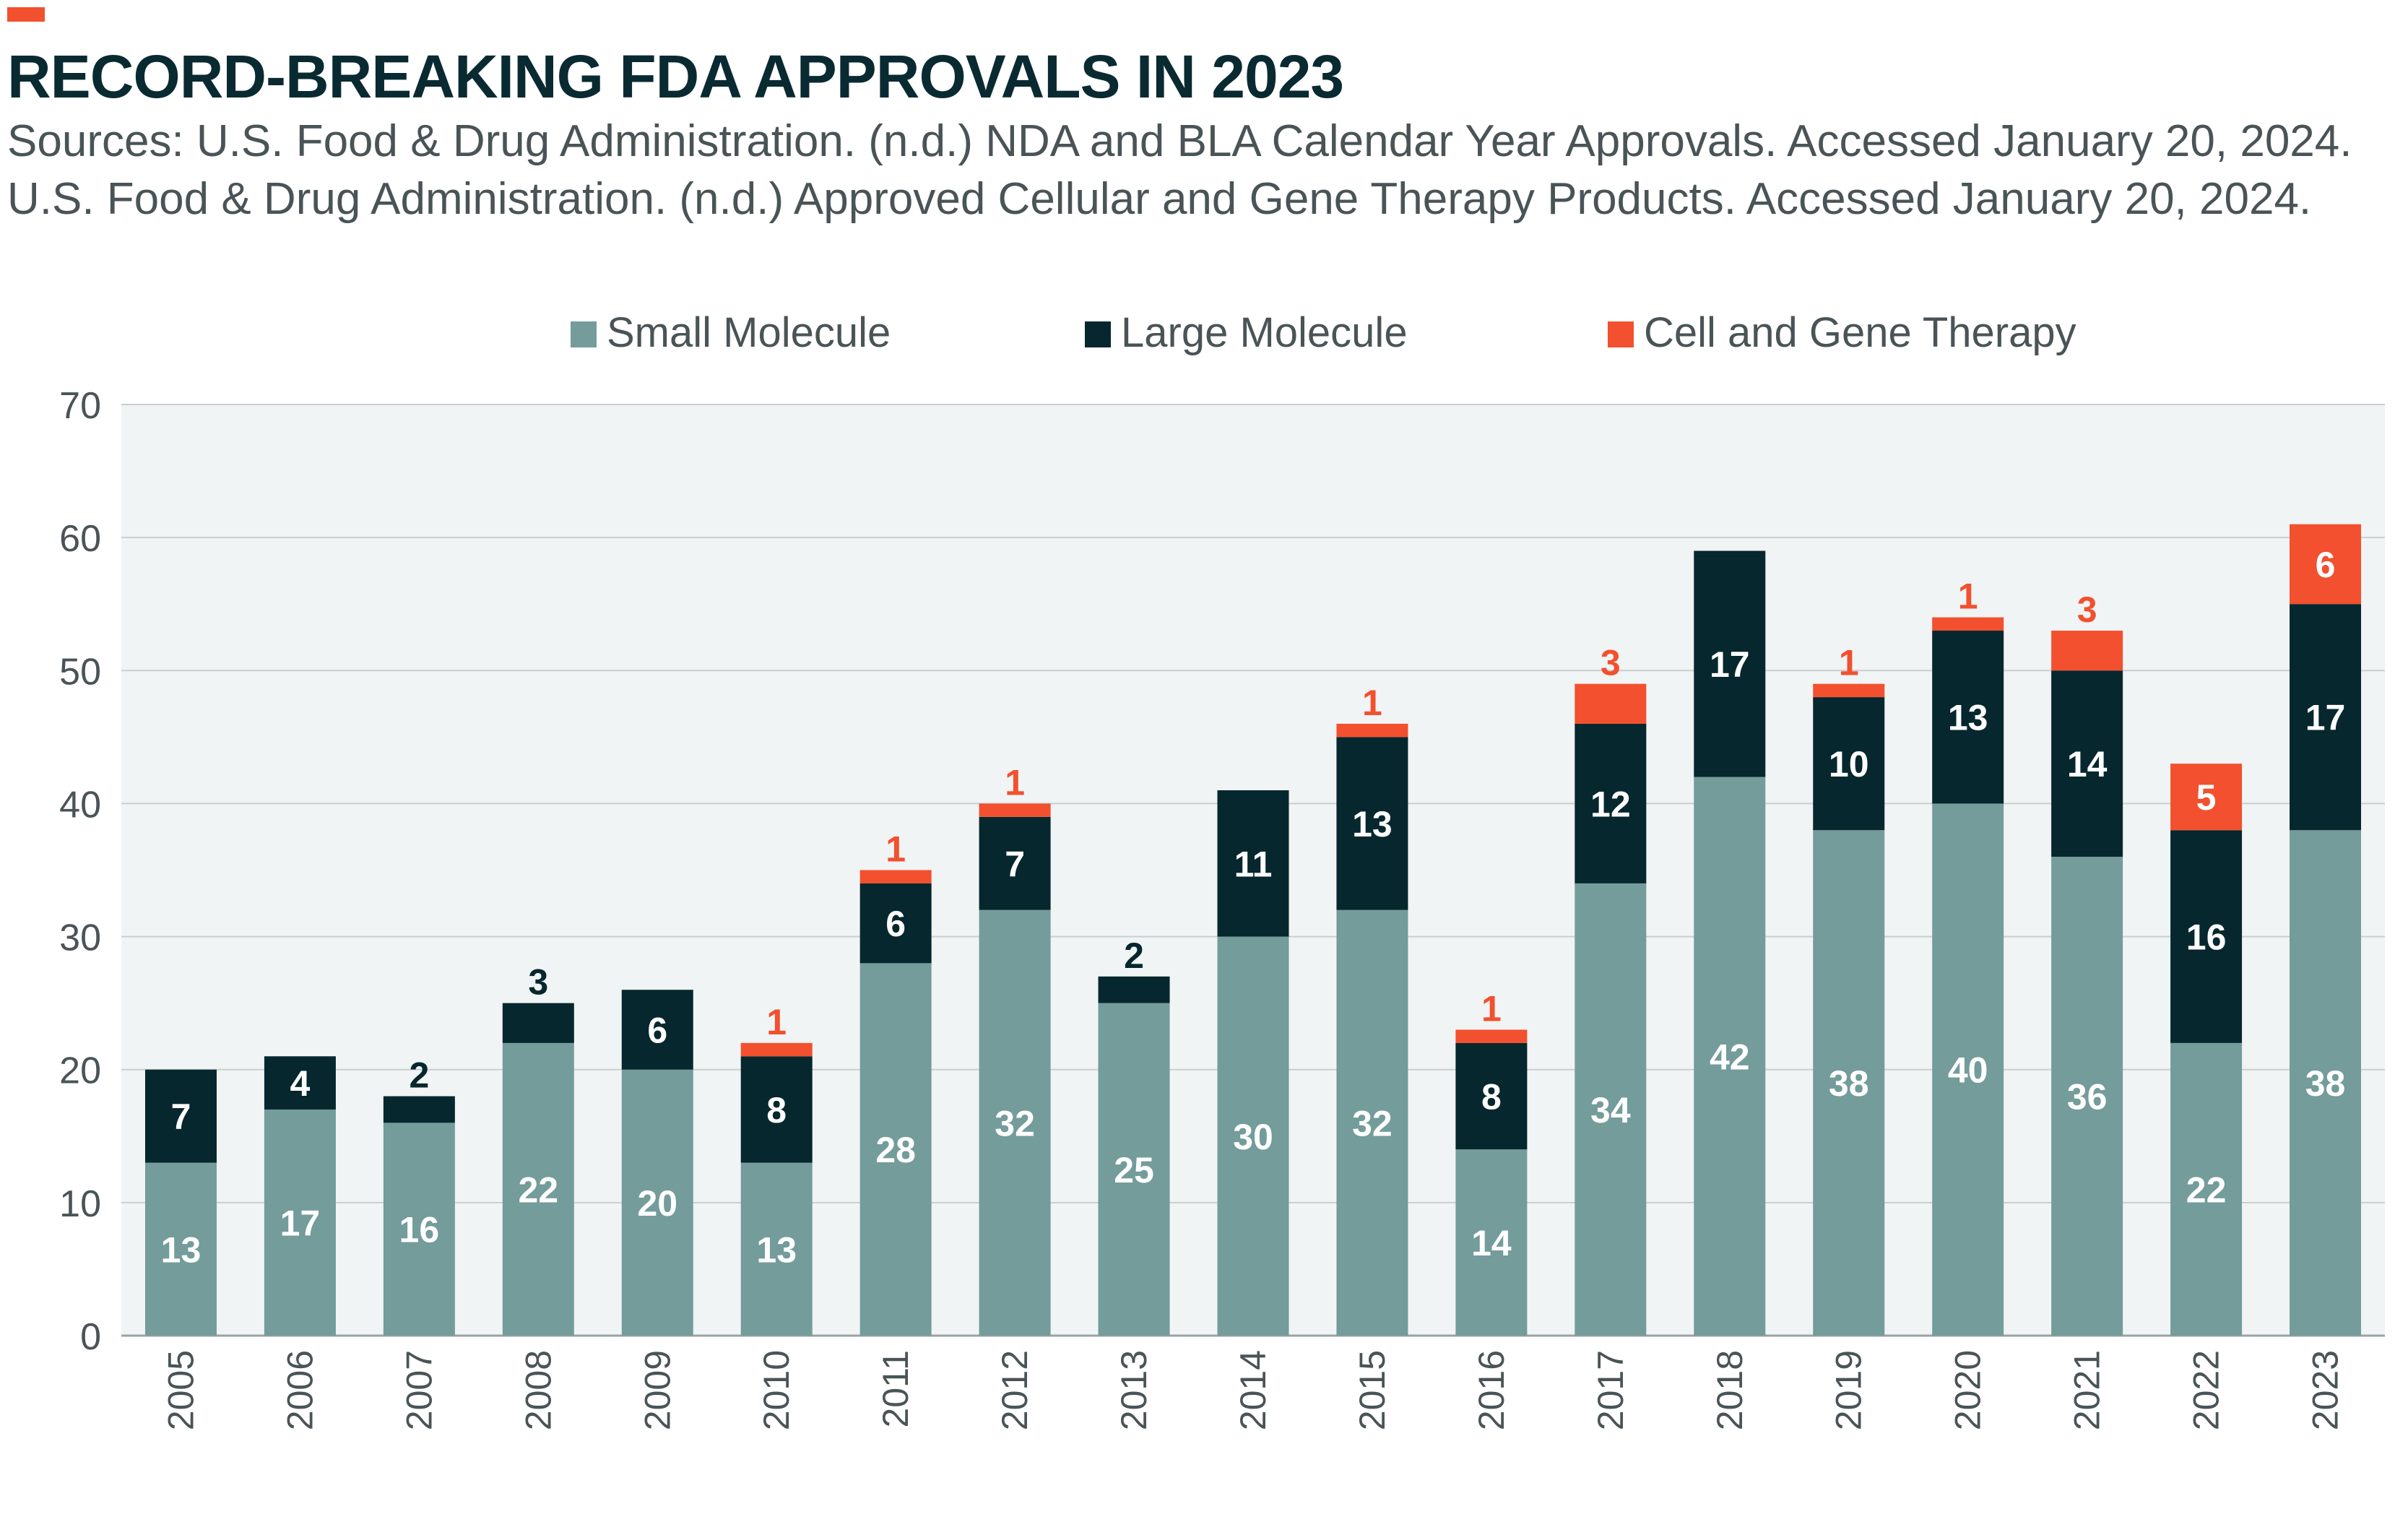 This screenshot has height=1522, width=2408. What do you see at coordinates (675, 77) in the screenshot?
I see `chart-title: RECORD-BREAKING FDA APPROVALS IN 2023` at bounding box center [675, 77].